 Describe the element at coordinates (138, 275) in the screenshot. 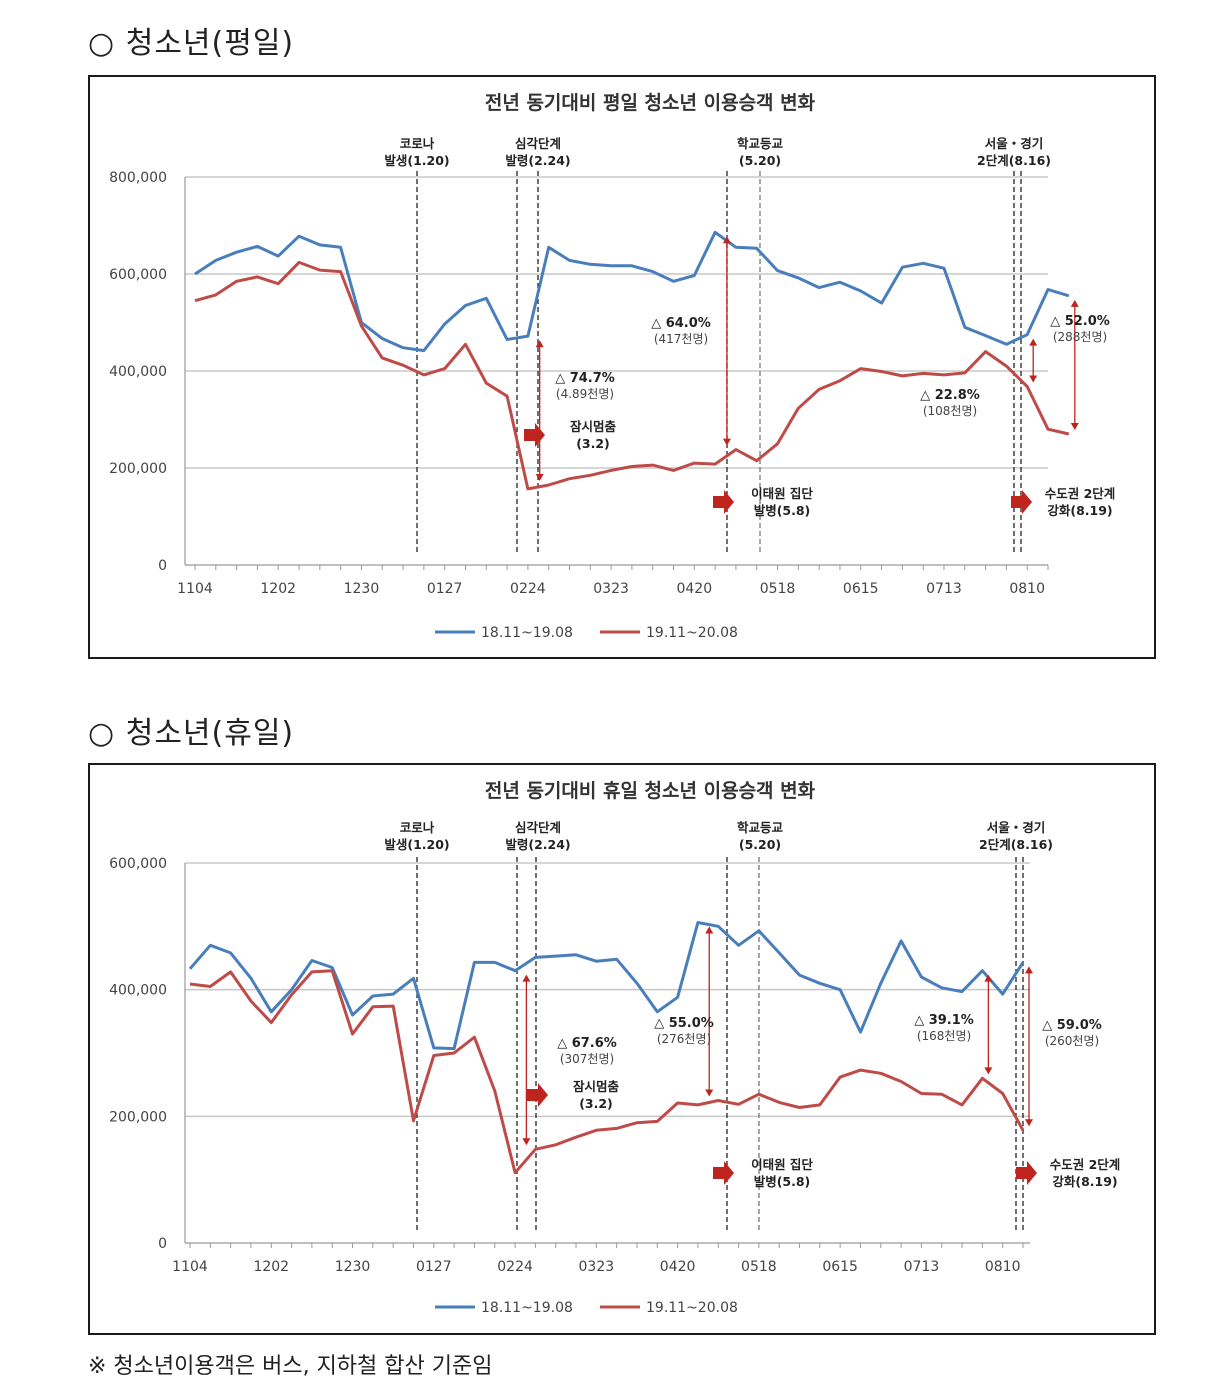

I see `y-tick-label: 600,000` at that location.